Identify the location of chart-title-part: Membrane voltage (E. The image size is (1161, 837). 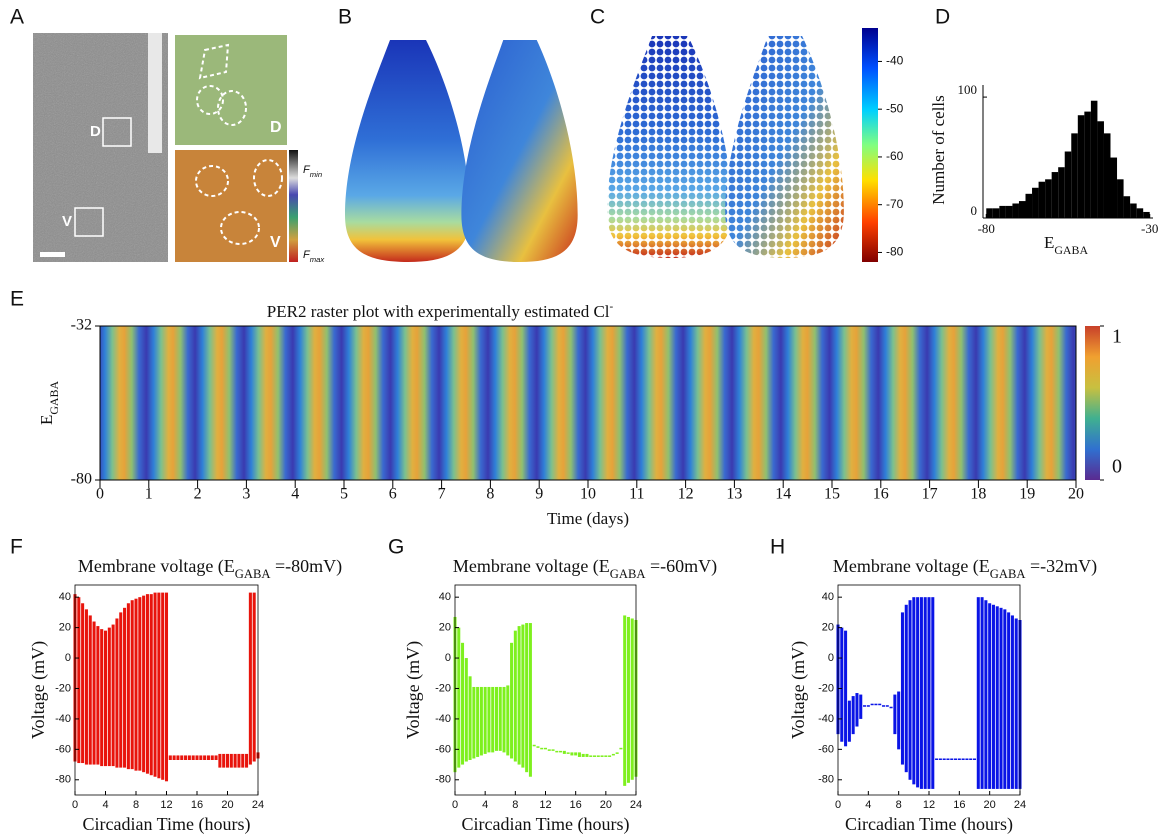
(156, 566).